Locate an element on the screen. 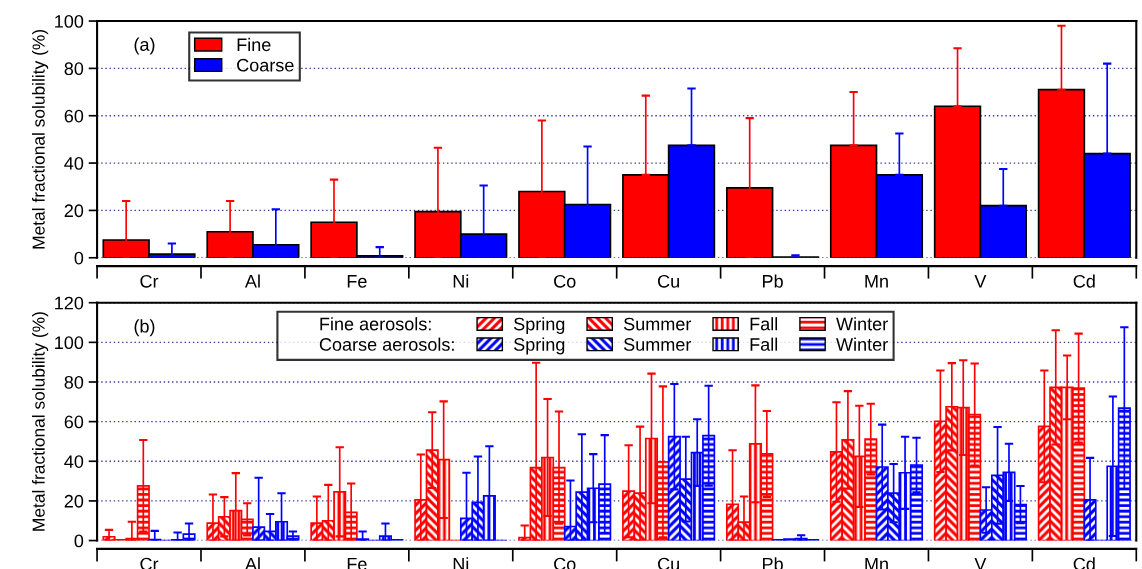 This screenshot has width=1142, height=569. x-tick-label: V is located at coordinates (980, 281).